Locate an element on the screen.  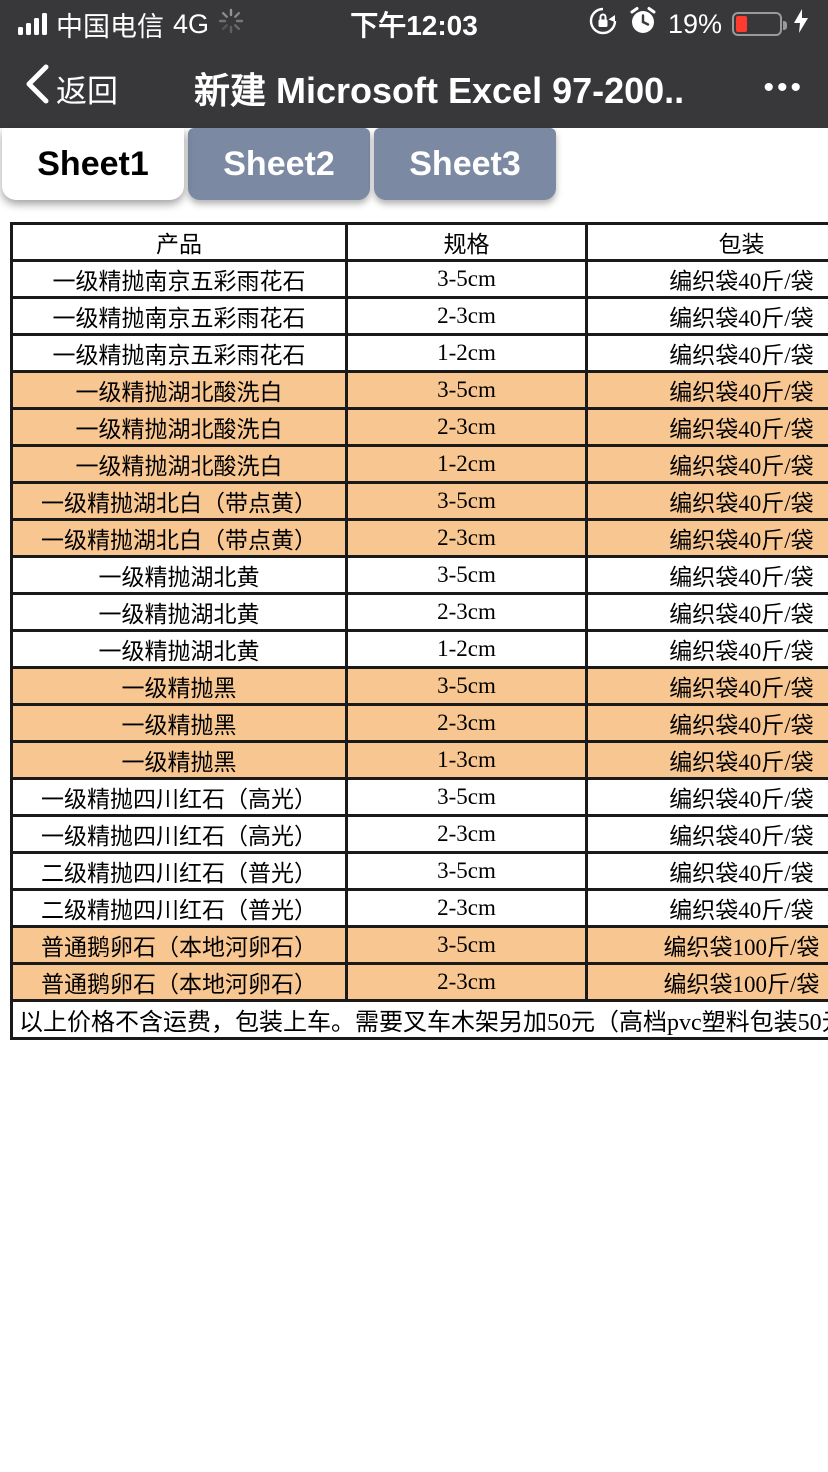
sheet-tab-strip: Sheet1 Sheet2 Sheet3 is located at coordinates (414, 164).